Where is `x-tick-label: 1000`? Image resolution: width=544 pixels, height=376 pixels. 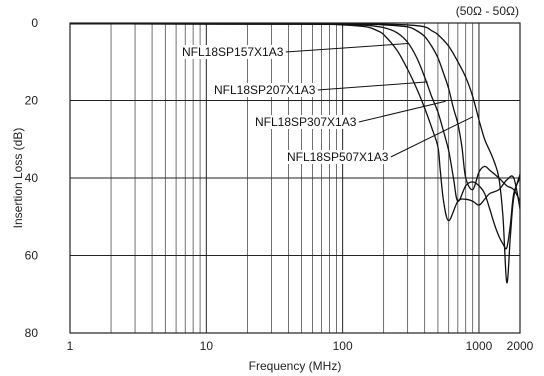 x-tick-label: 1000 is located at coordinates (479, 346).